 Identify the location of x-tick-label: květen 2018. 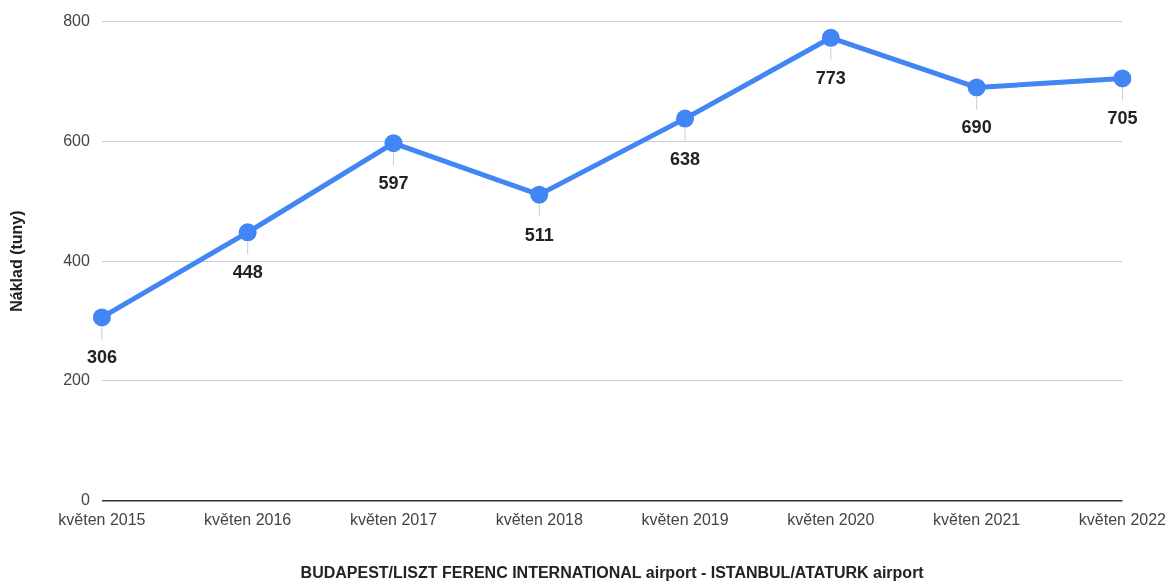
(539, 519).